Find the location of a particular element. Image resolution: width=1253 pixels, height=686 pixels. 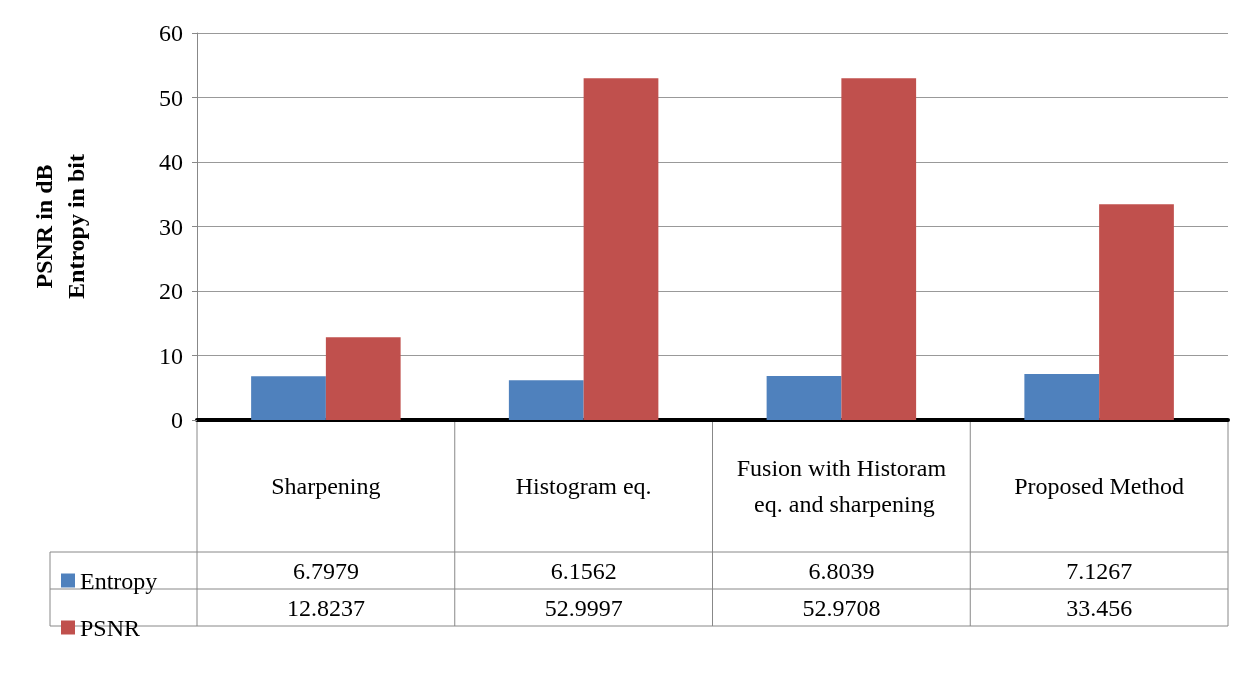

y-tick-label: 60 is located at coordinates (171, 33).